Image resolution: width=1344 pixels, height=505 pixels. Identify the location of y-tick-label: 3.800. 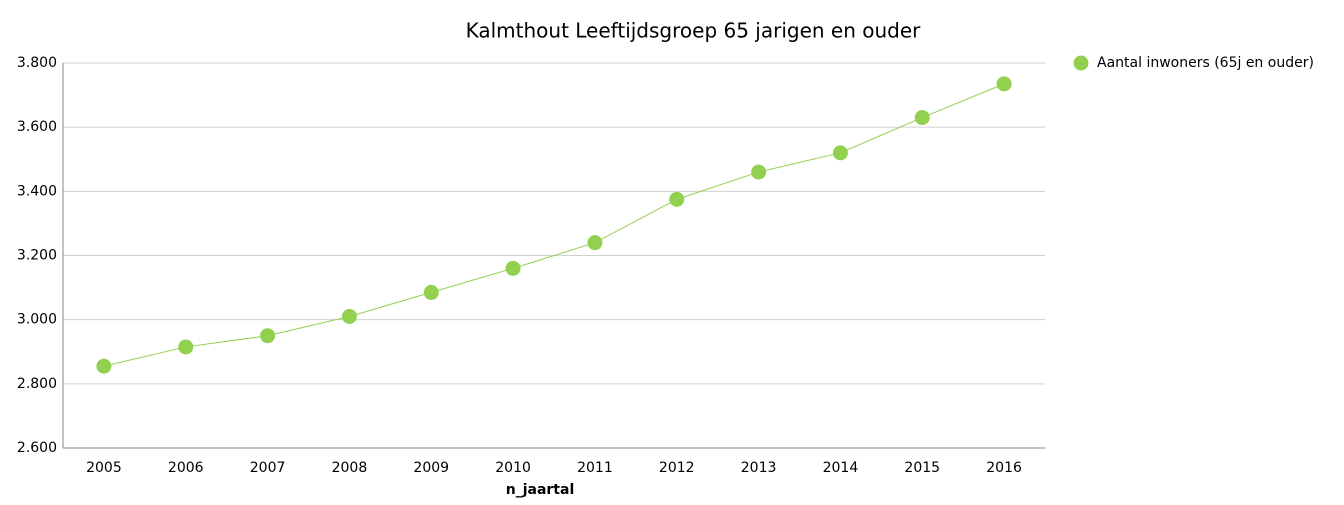
(37, 63).